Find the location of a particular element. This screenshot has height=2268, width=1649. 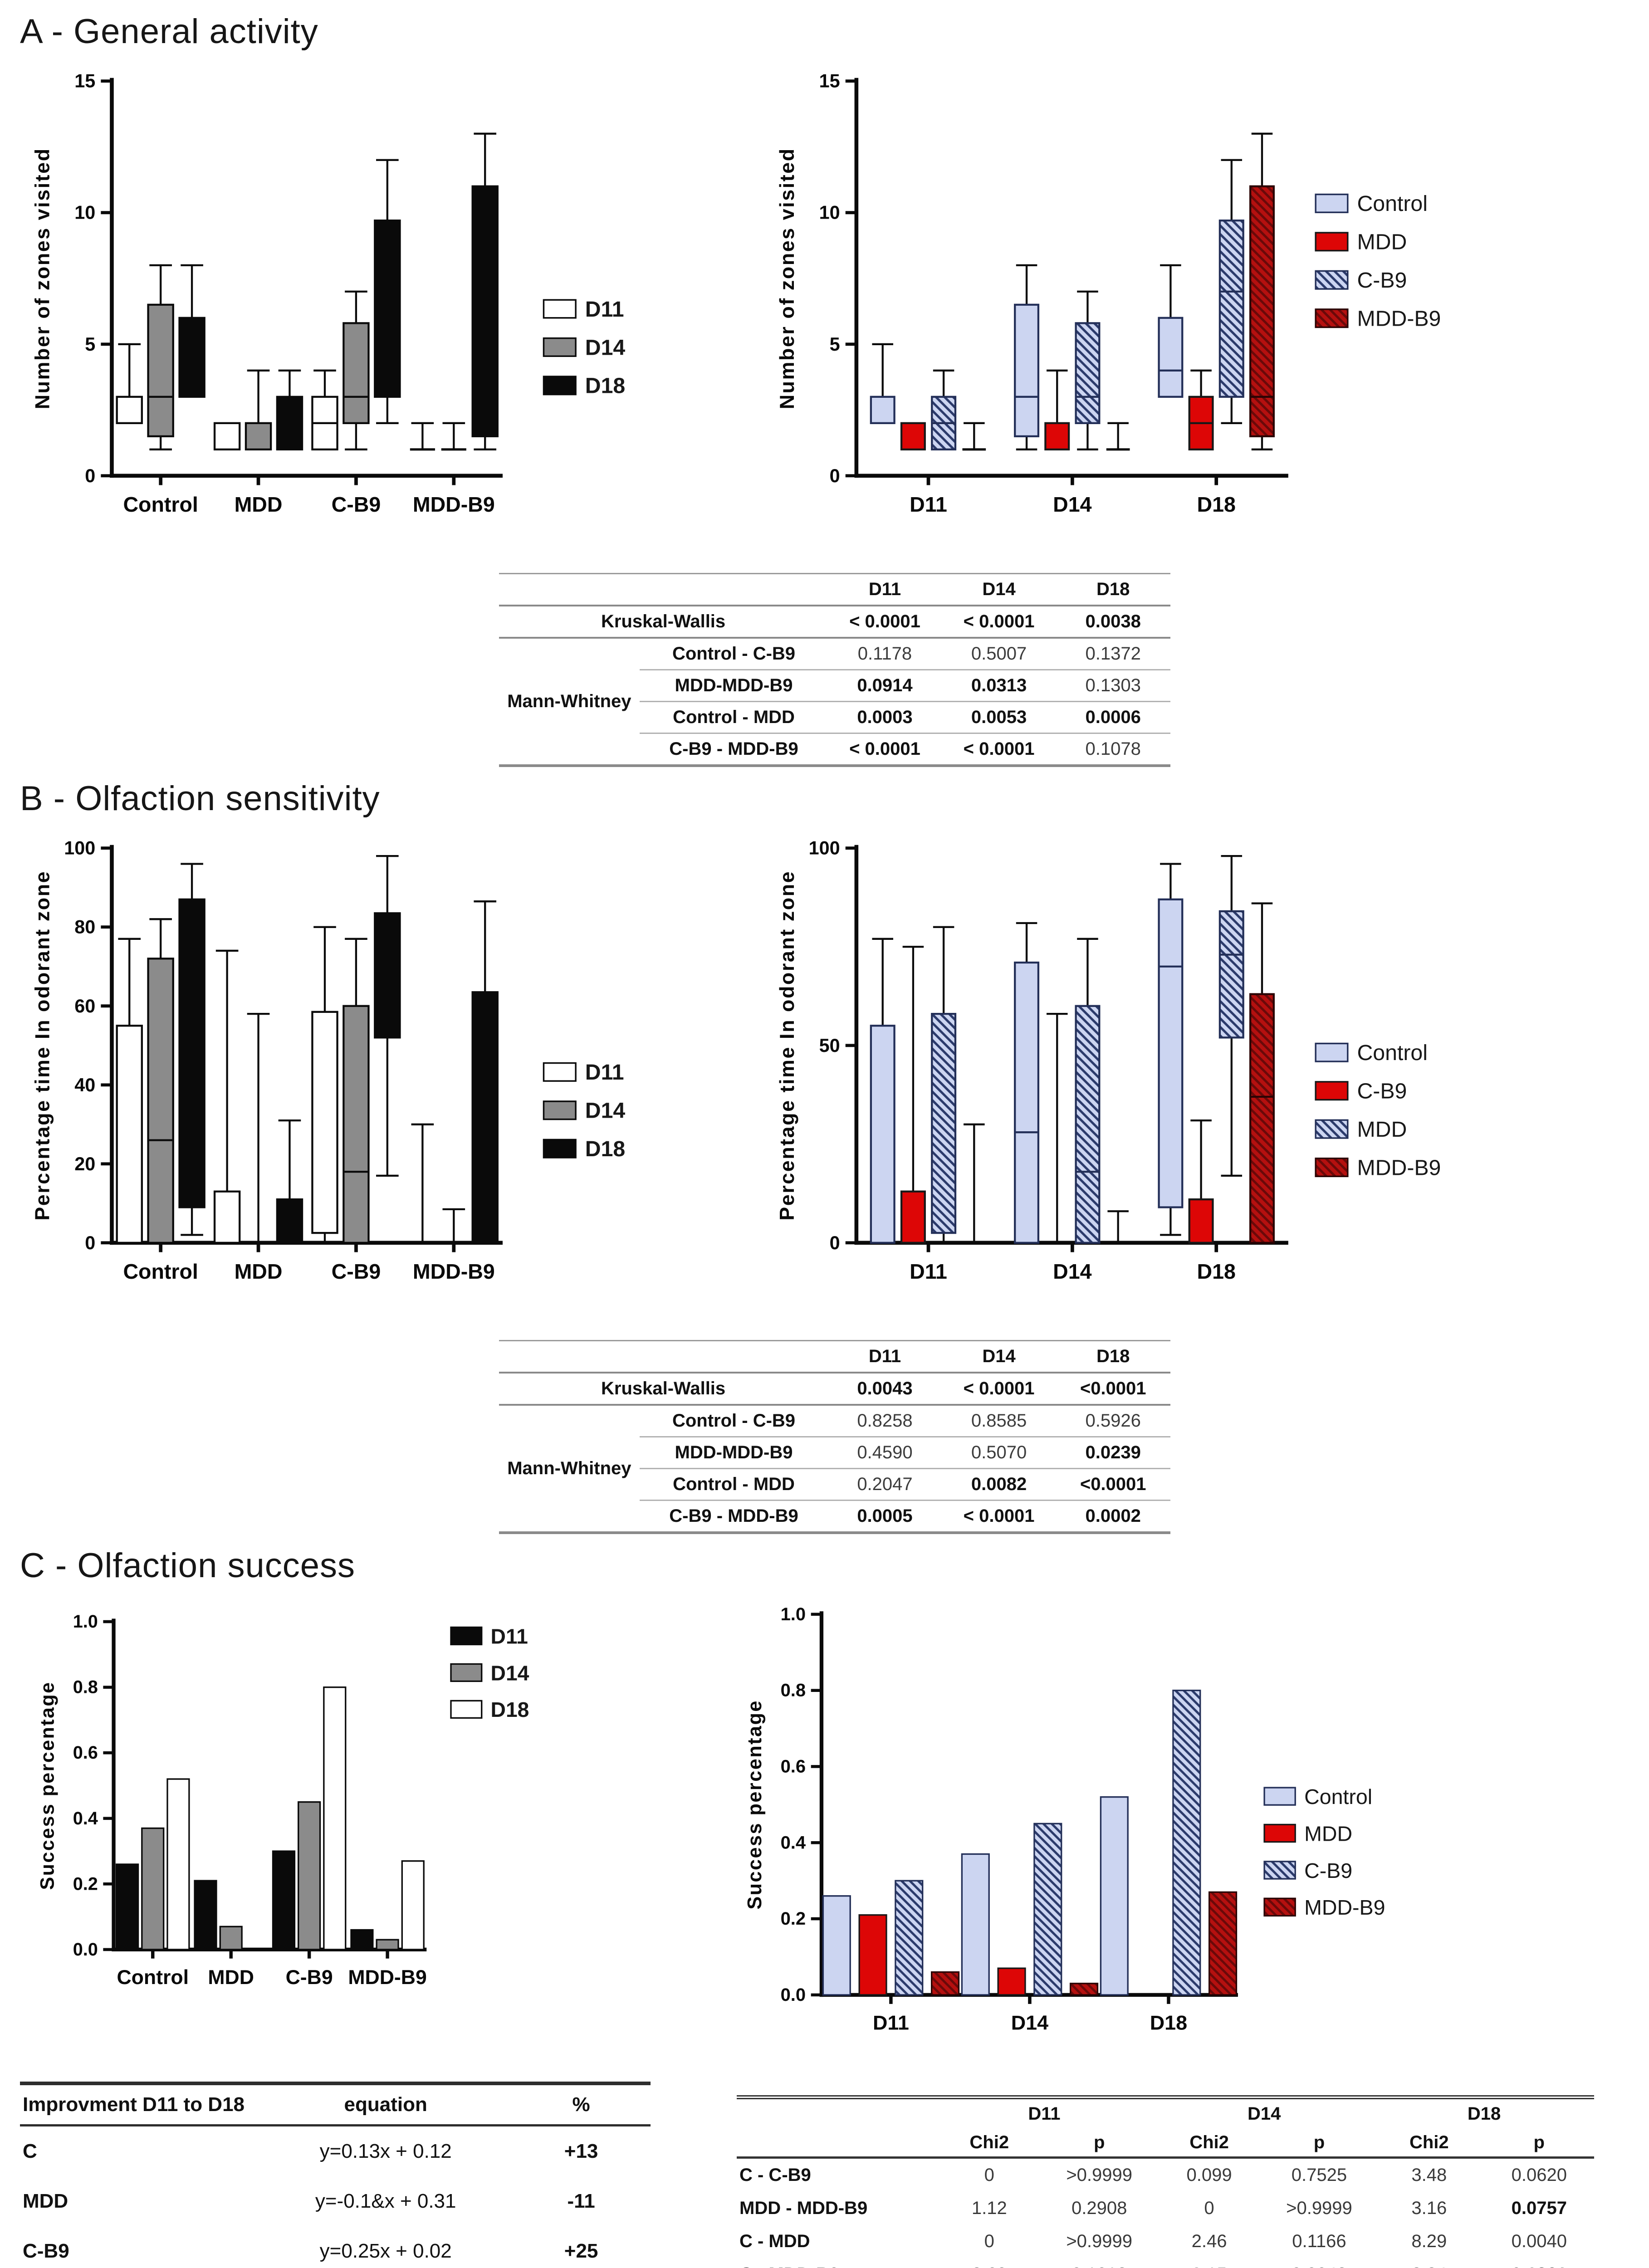

legend-label: D11 is located at coordinates (510, 1636).